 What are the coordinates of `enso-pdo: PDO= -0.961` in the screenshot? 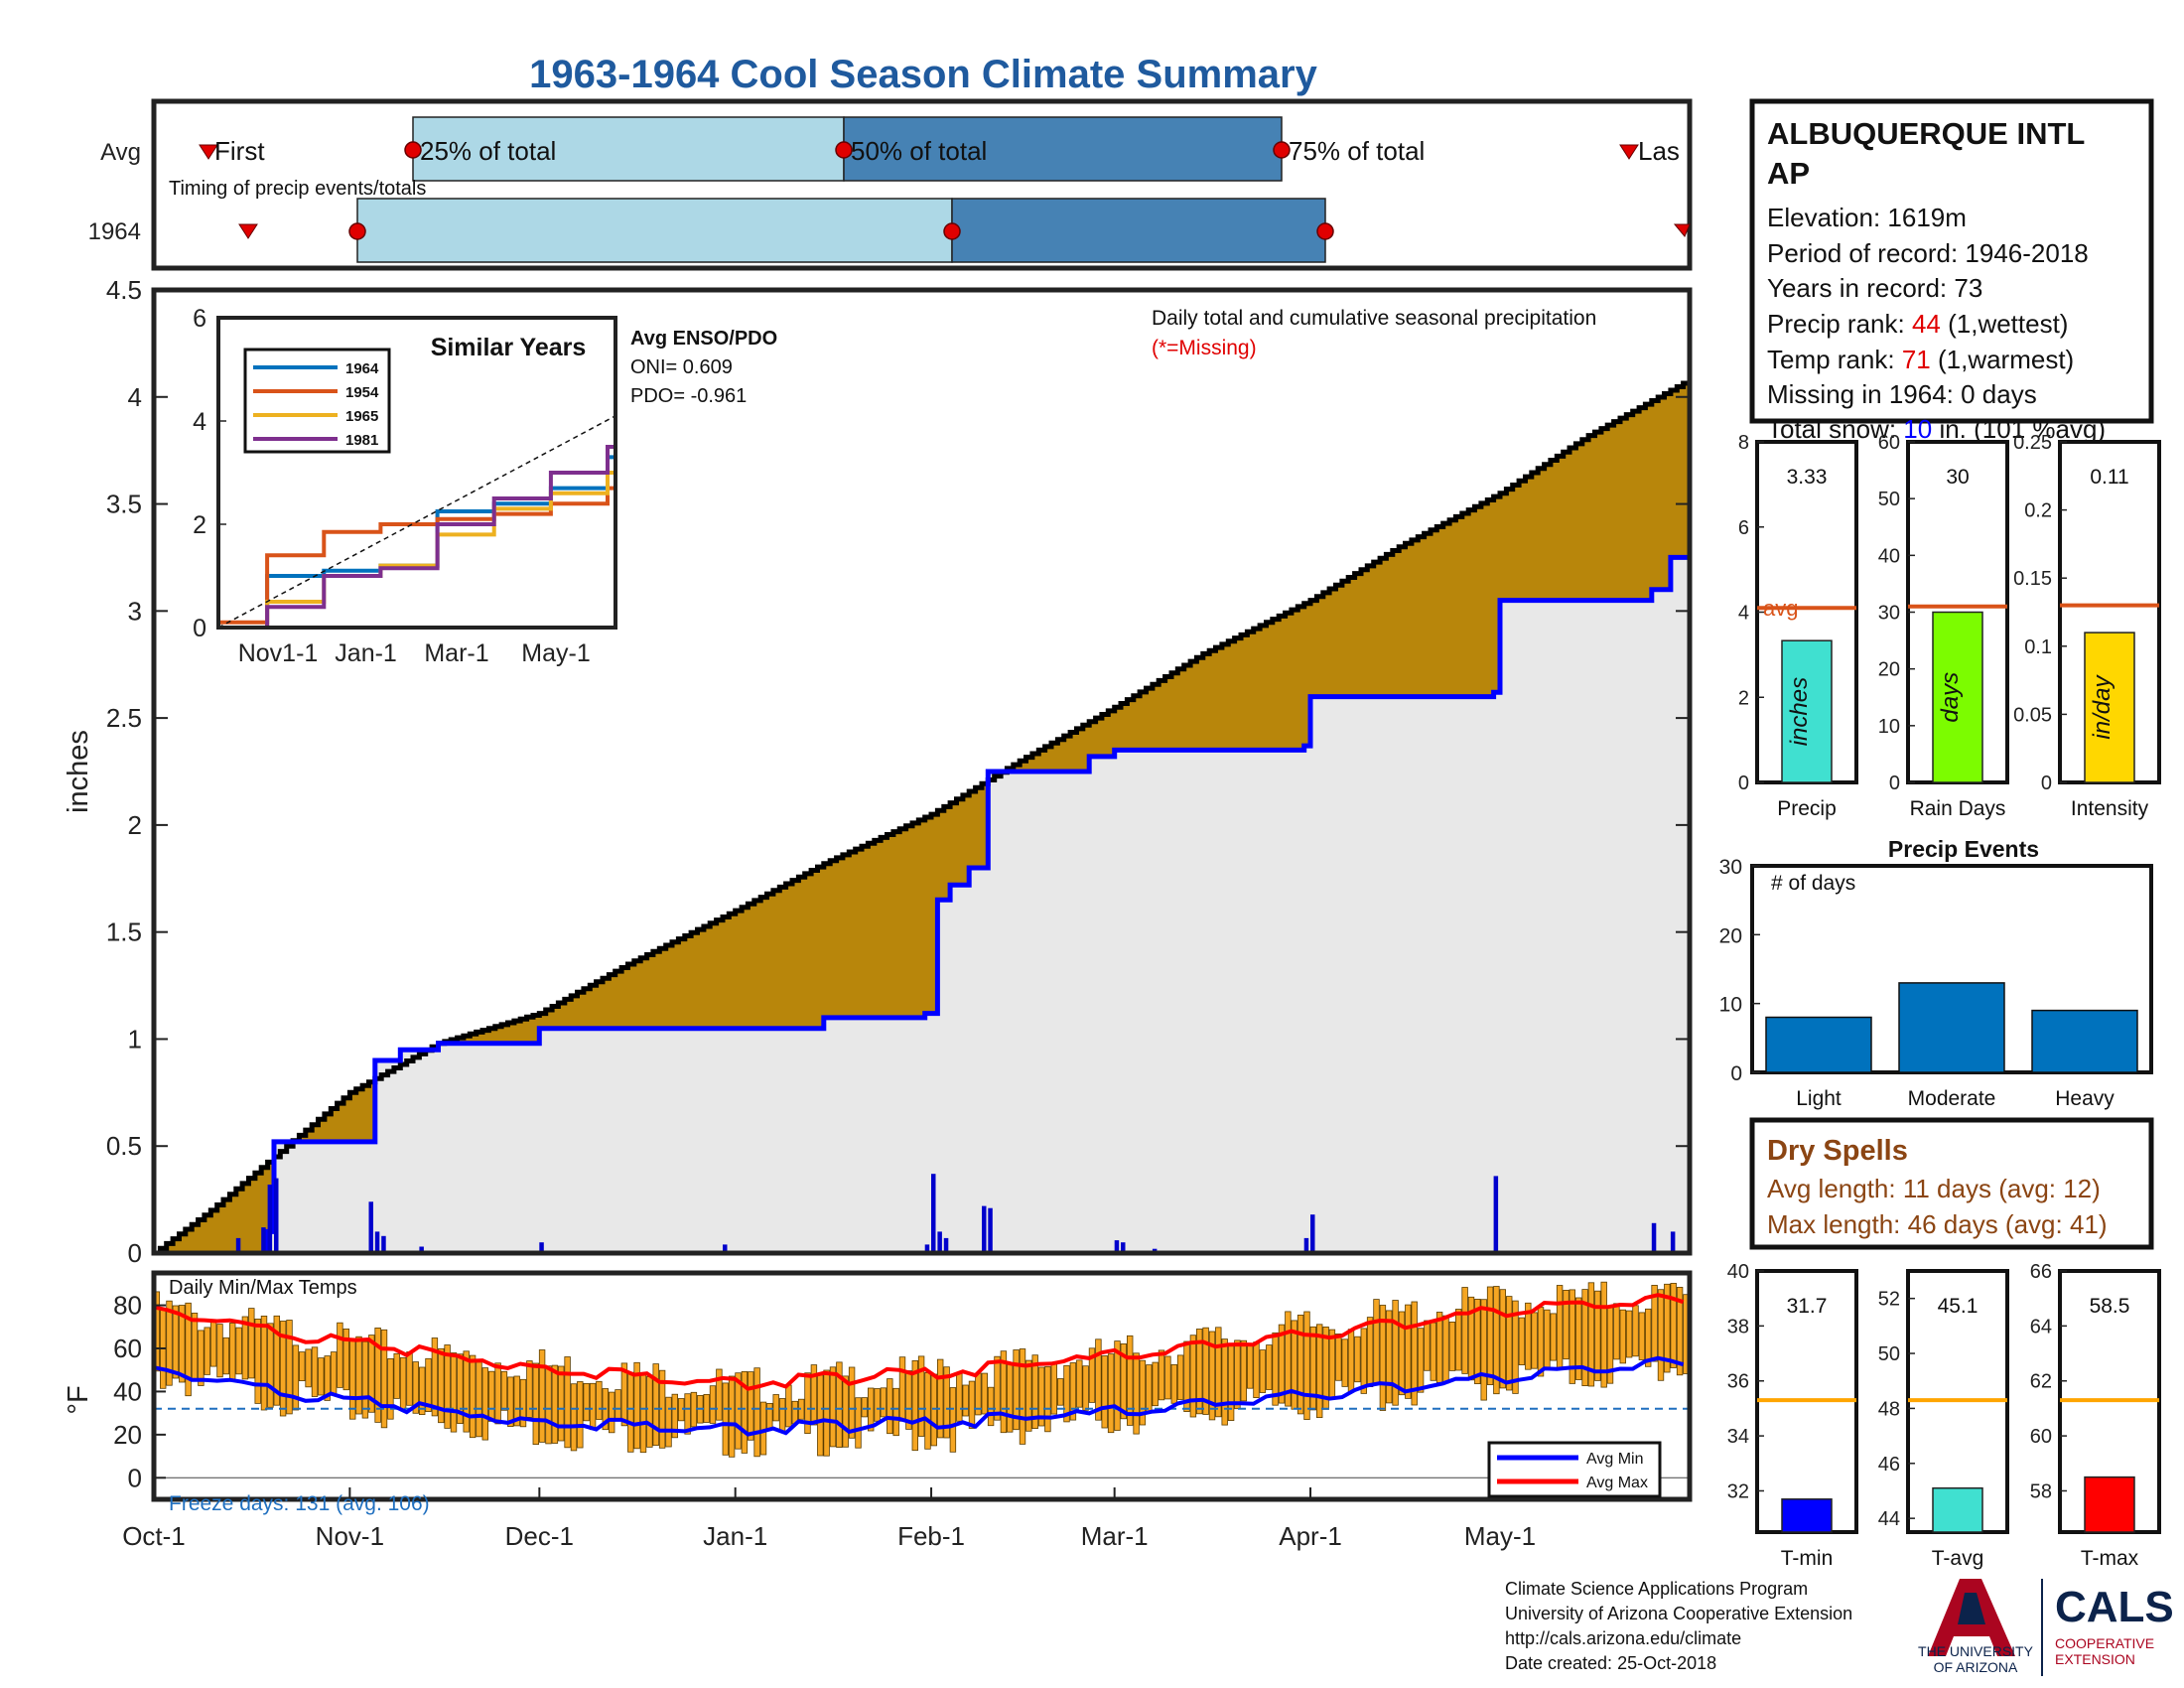 It's located at (688, 396).